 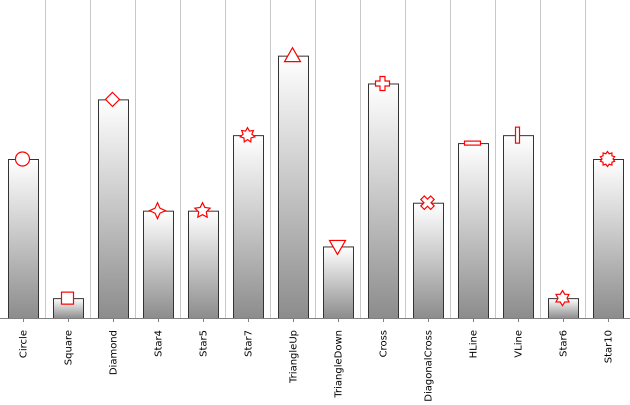 What do you see at coordinates (339, 364) in the screenshot?
I see `x-tick-label: TriangleDown` at bounding box center [339, 364].